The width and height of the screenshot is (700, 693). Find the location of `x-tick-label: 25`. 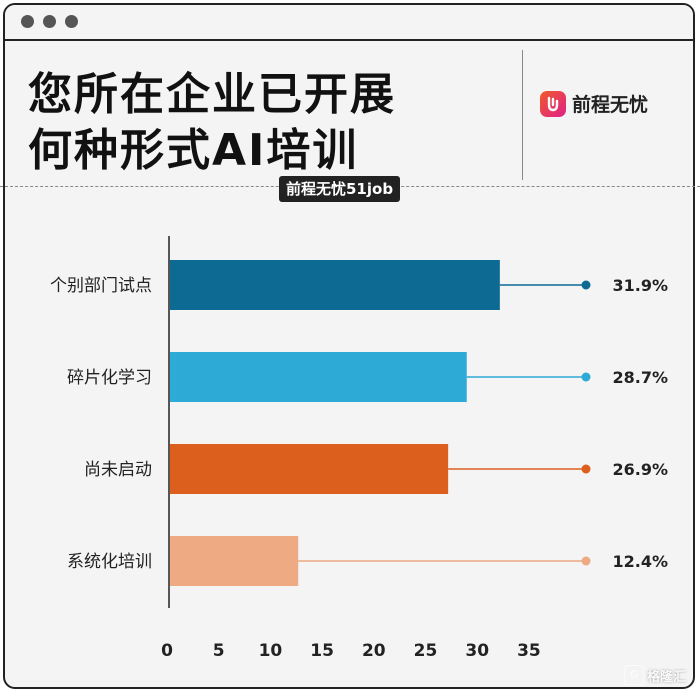

x-tick-label: 25 is located at coordinates (426, 651).